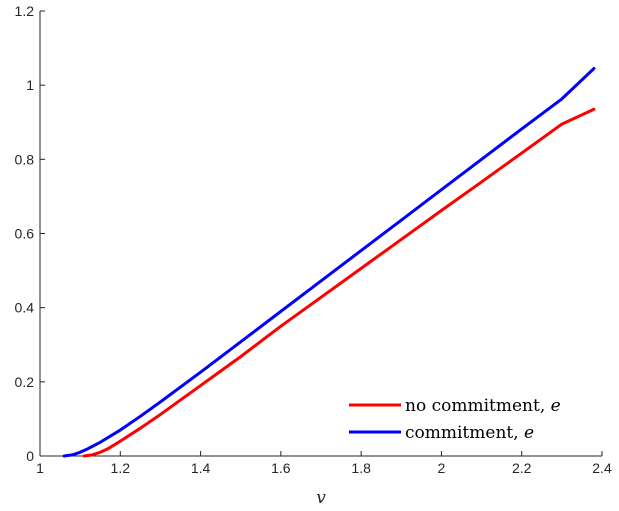  Describe the element at coordinates (201, 468) in the screenshot. I see `x-tick-label: 1.4` at that location.